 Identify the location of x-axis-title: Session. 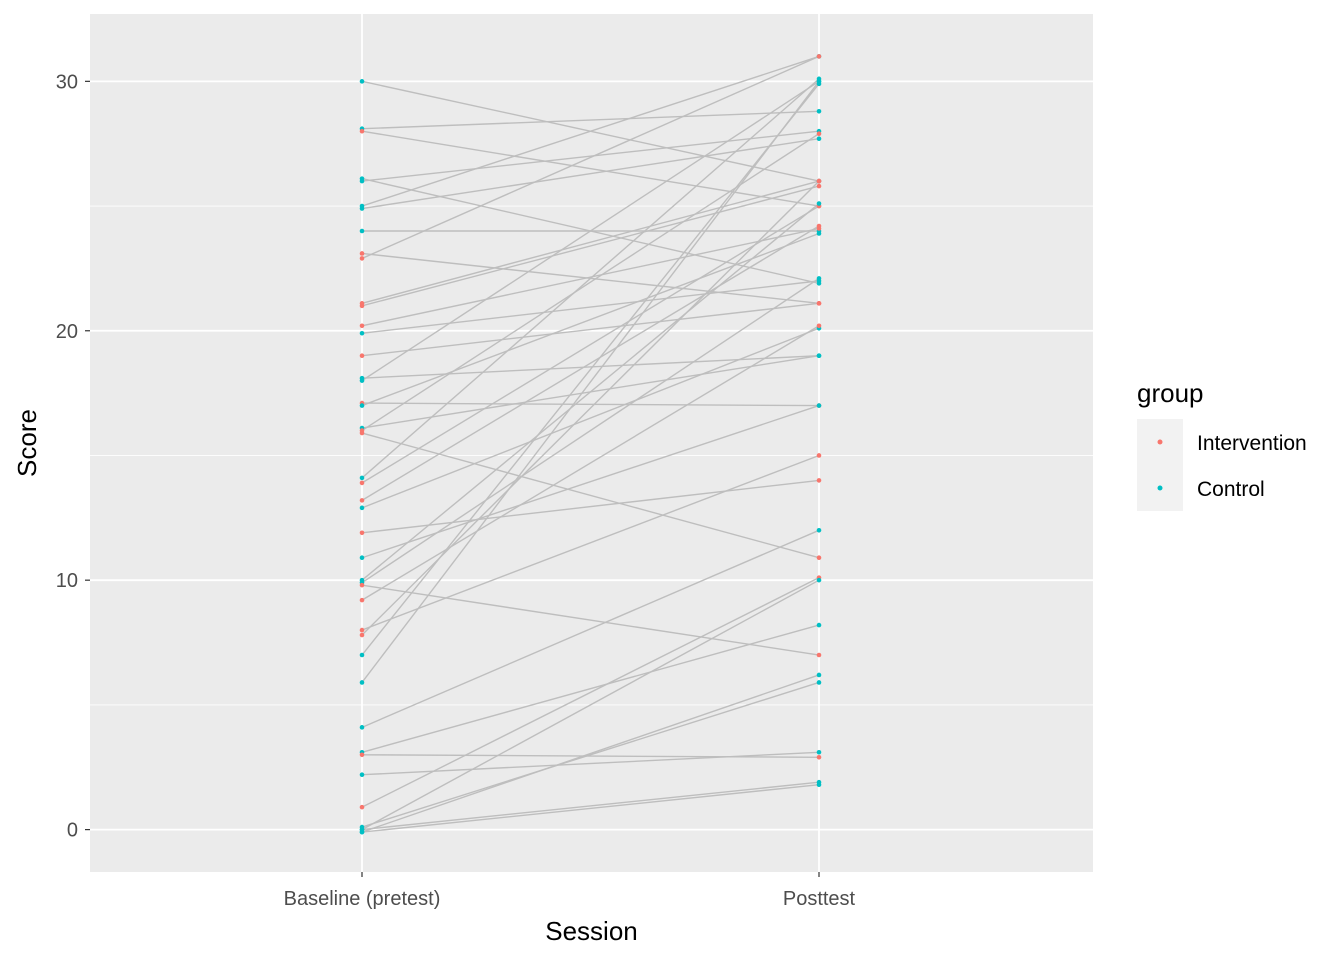
(591, 931).